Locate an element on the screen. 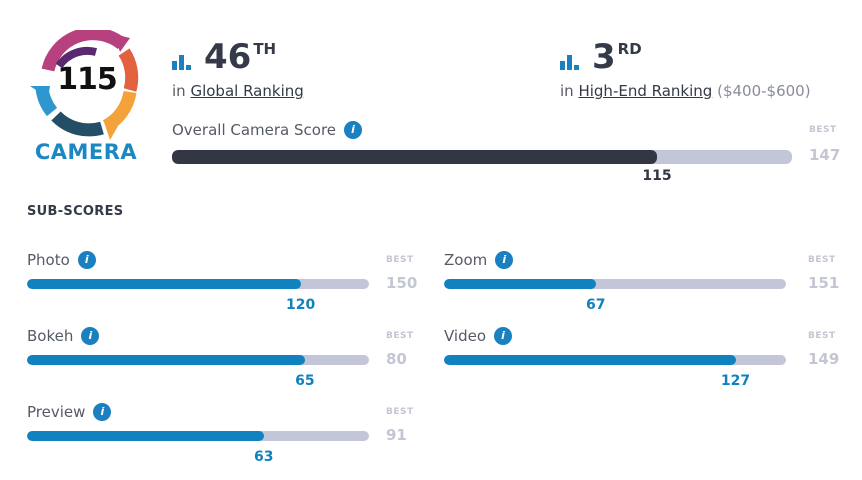  subscore-value: 127 is located at coordinates (735, 381).